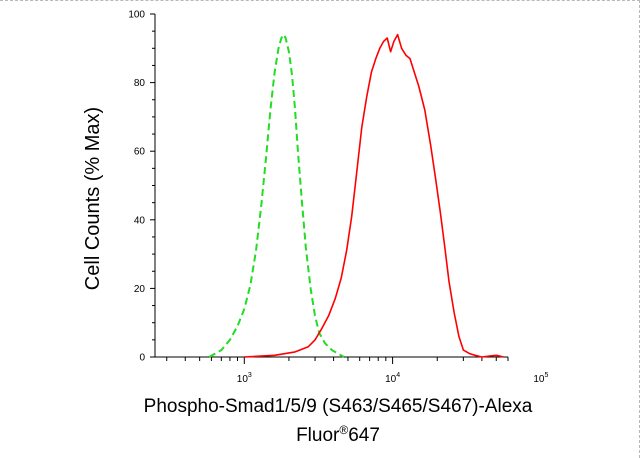  I want to click on y-tick-label: 0, so click(142, 358).